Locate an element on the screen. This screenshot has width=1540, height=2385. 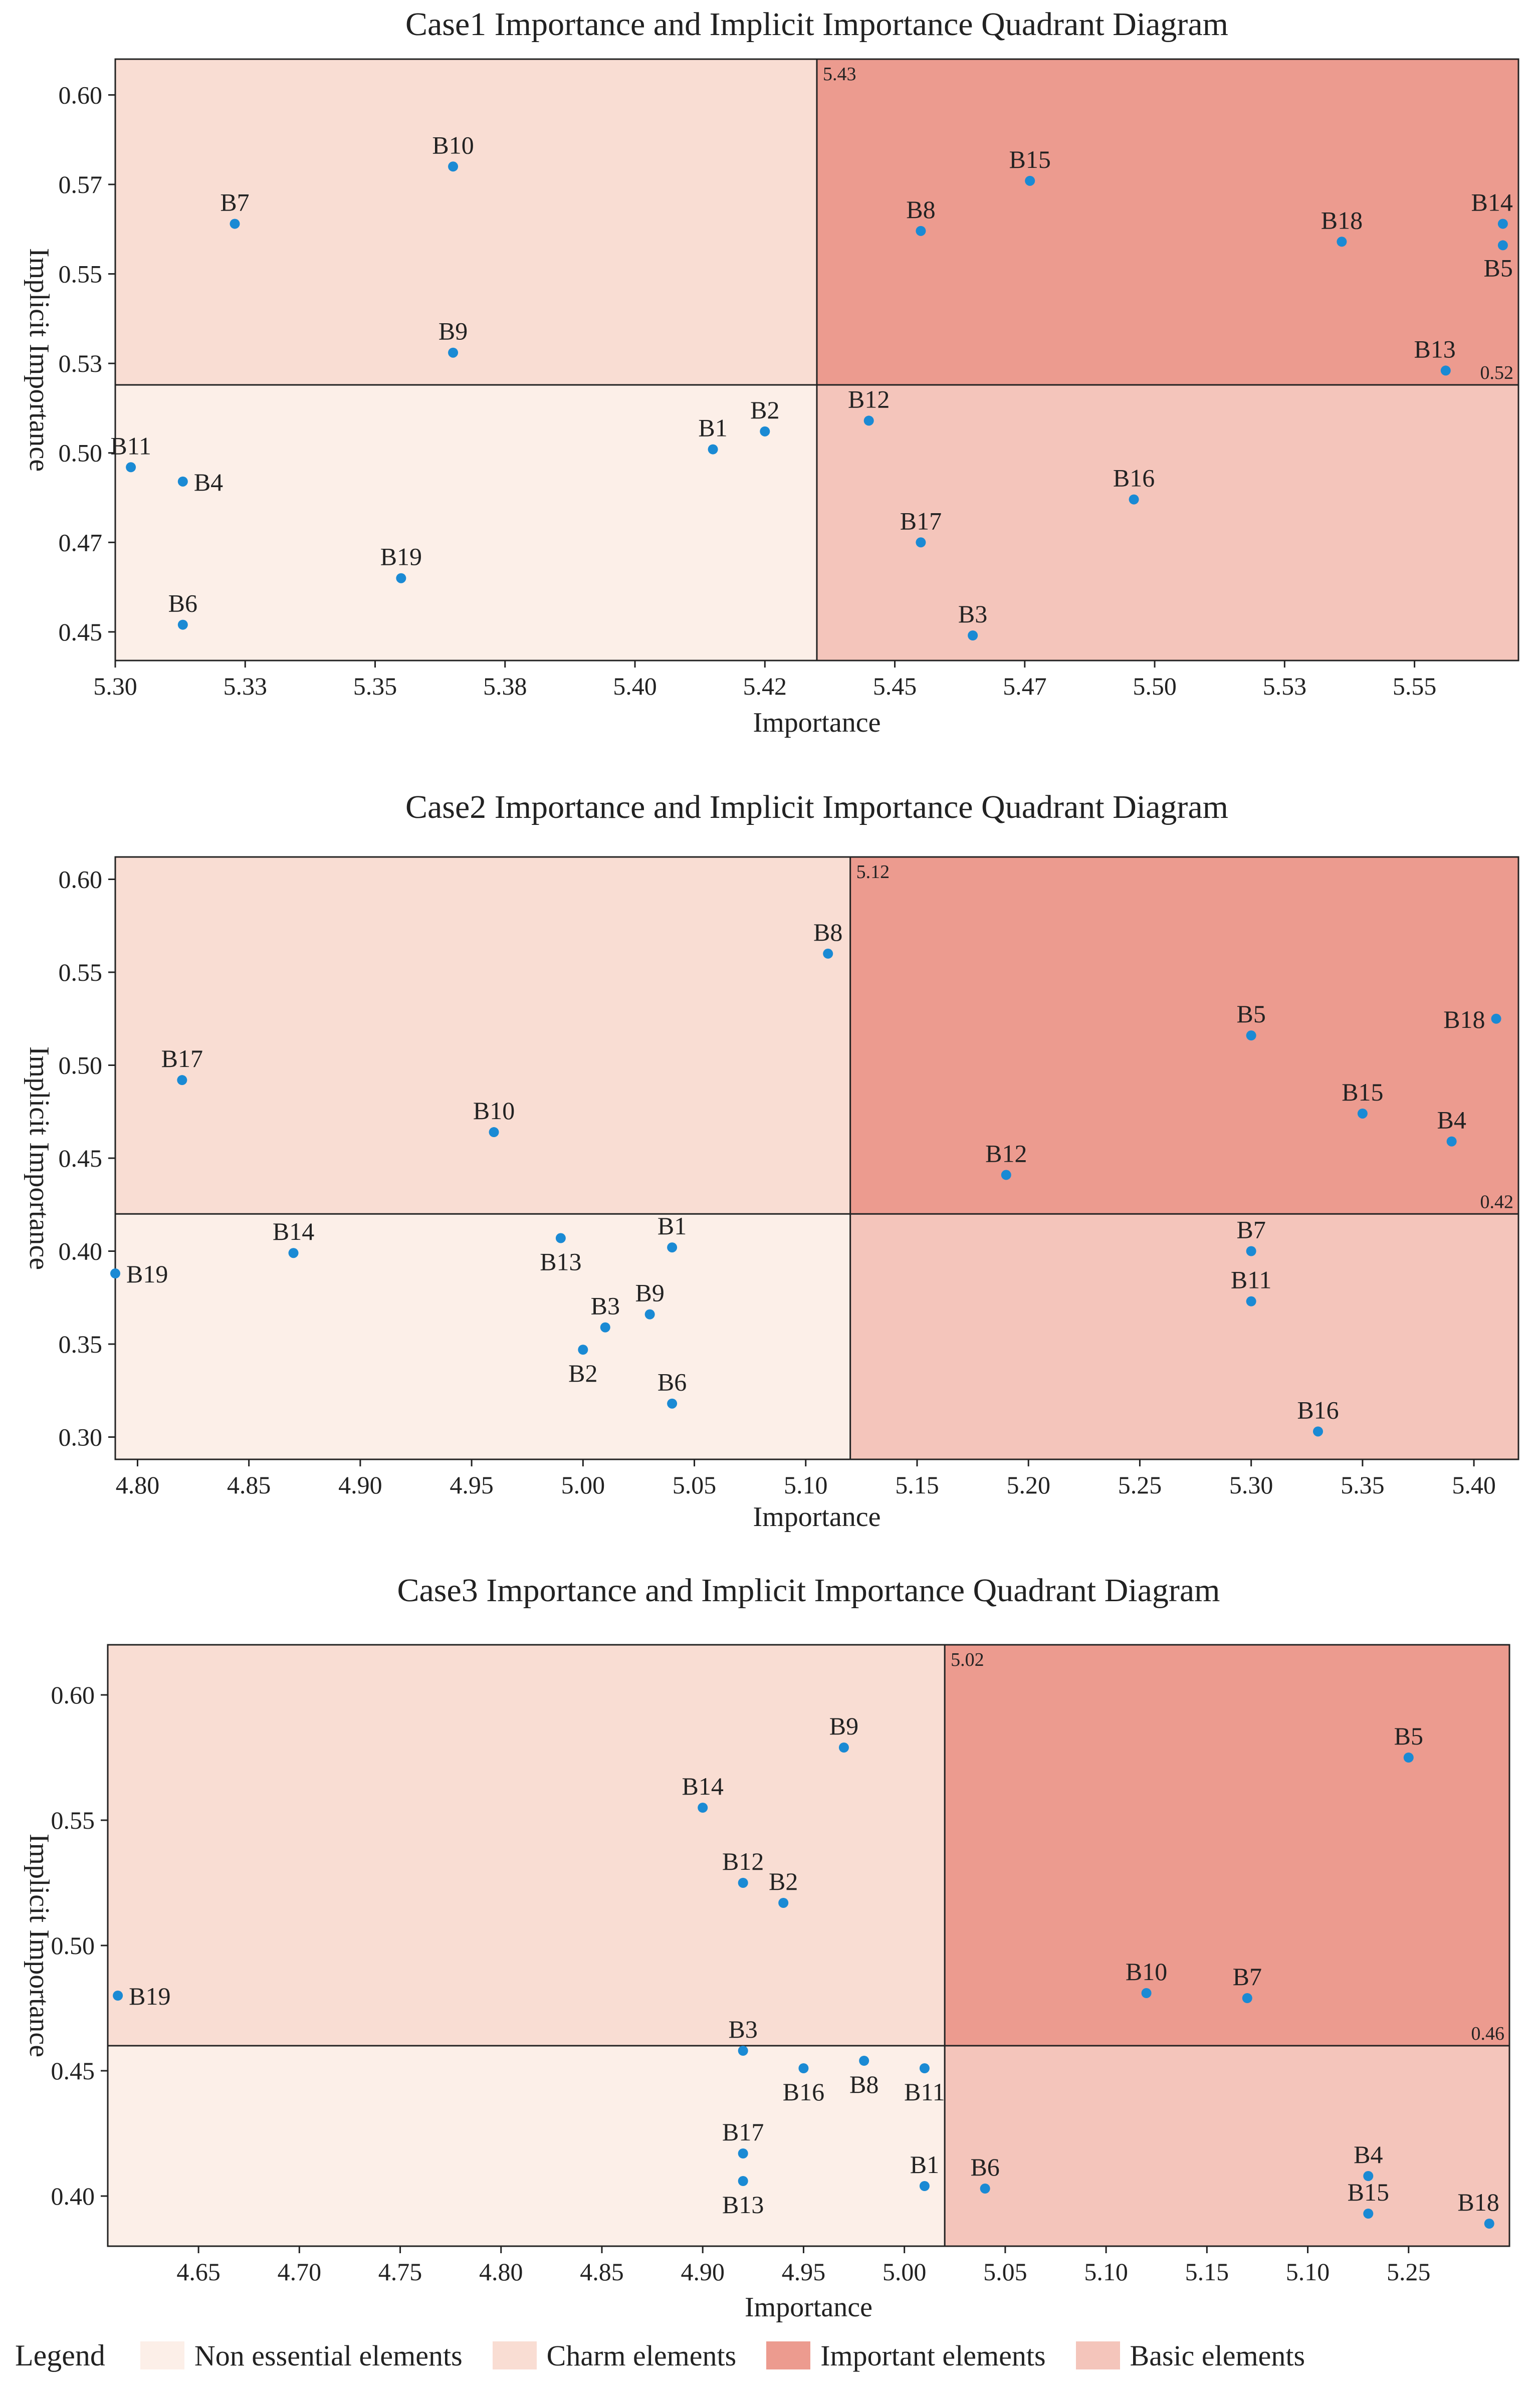
legend-label-basic: Basic elements is located at coordinates (1217, 2355).